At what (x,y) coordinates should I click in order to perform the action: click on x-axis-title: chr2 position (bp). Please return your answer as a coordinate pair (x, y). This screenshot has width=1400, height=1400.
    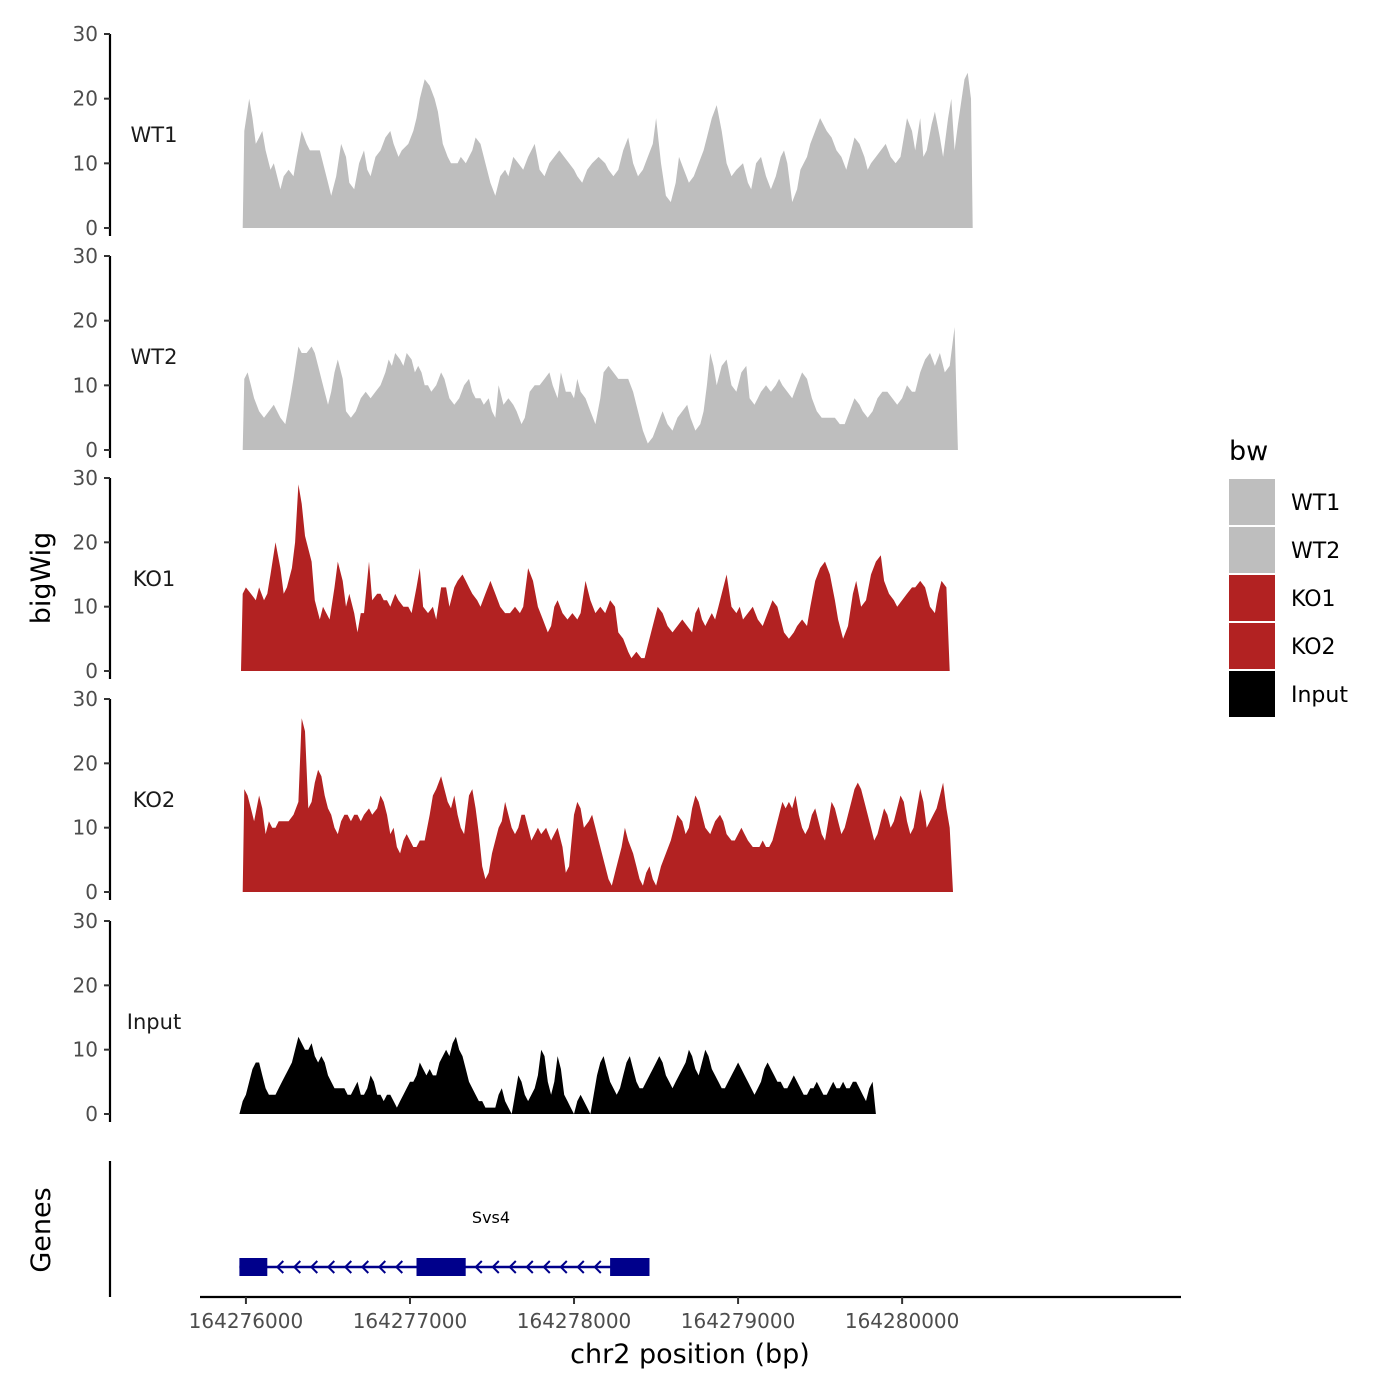
    Looking at the image, I should click on (690, 1354).